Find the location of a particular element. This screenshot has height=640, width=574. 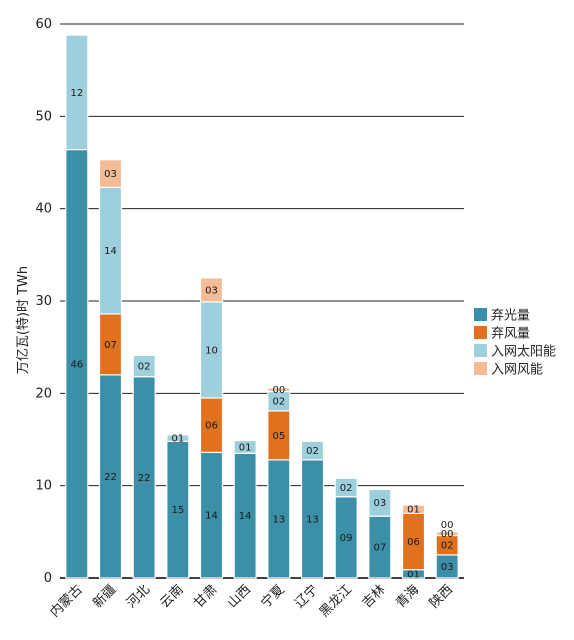

y-tick-label: 20 is located at coordinates (43, 393).